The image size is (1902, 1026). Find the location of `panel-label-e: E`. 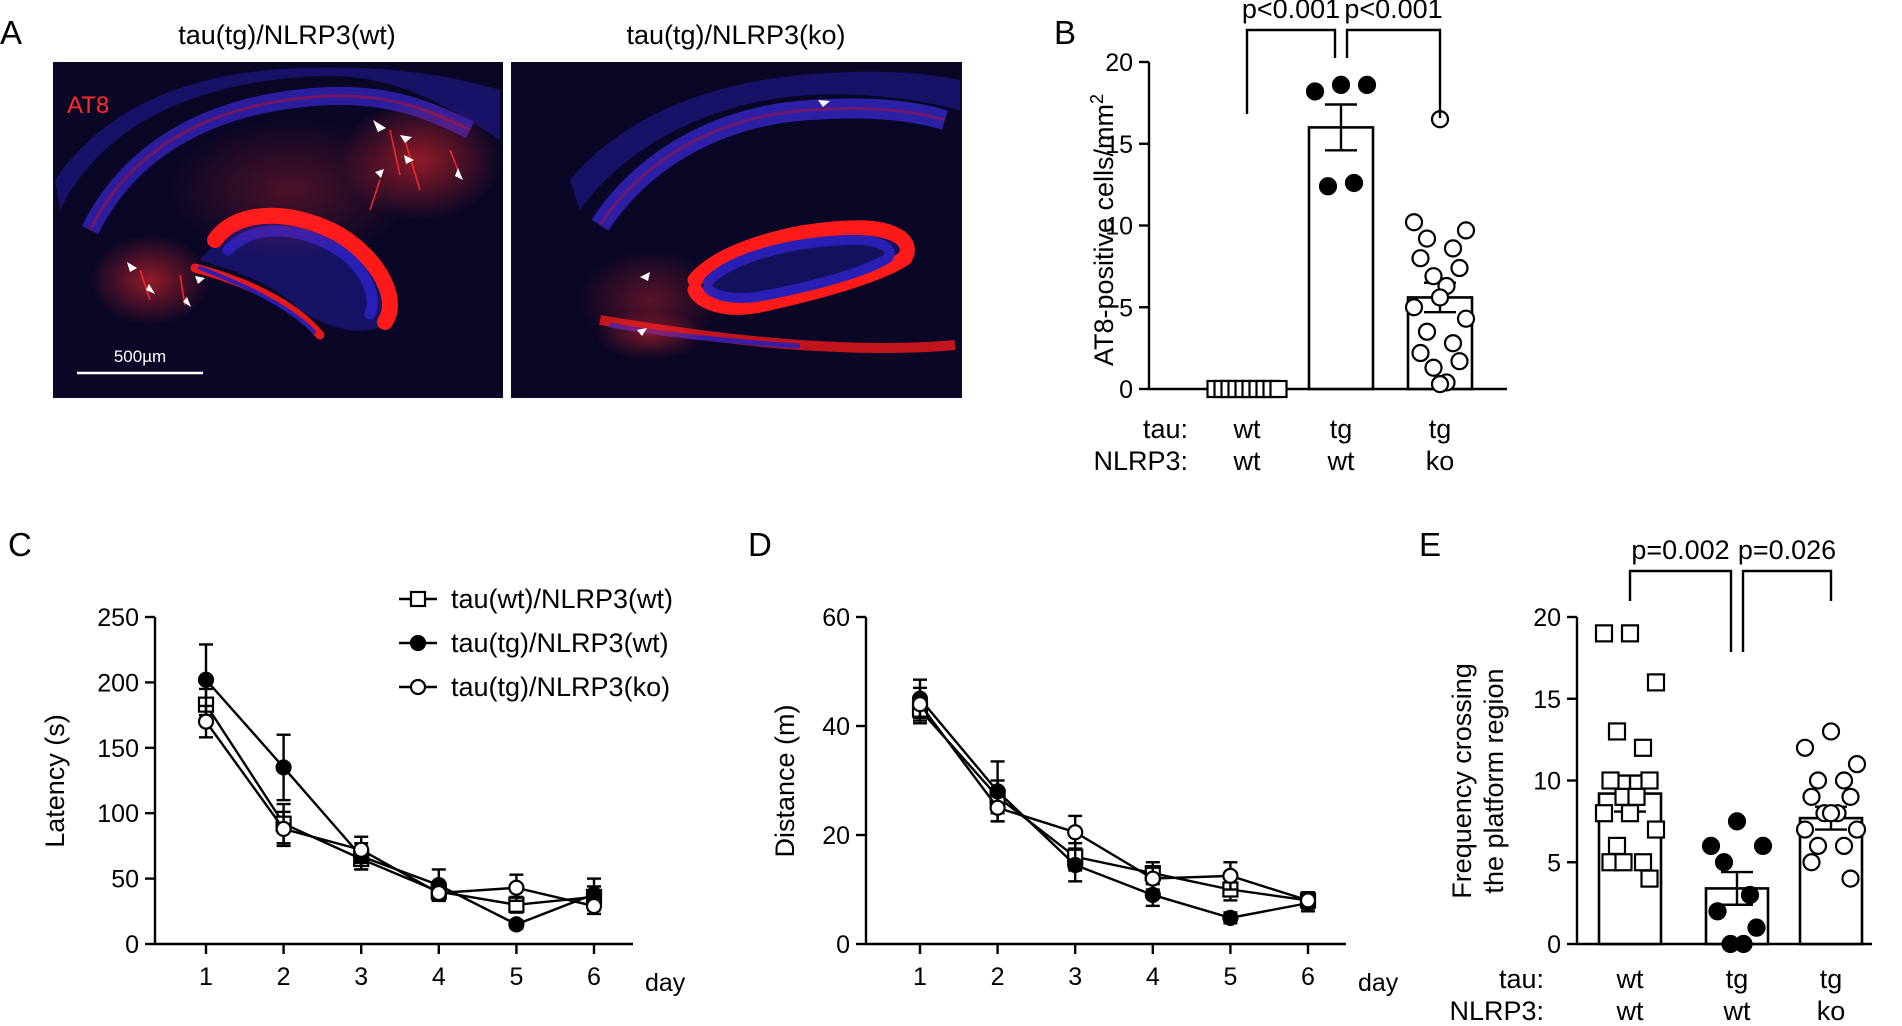

panel-label-e: E is located at coordinates (1430, 544).